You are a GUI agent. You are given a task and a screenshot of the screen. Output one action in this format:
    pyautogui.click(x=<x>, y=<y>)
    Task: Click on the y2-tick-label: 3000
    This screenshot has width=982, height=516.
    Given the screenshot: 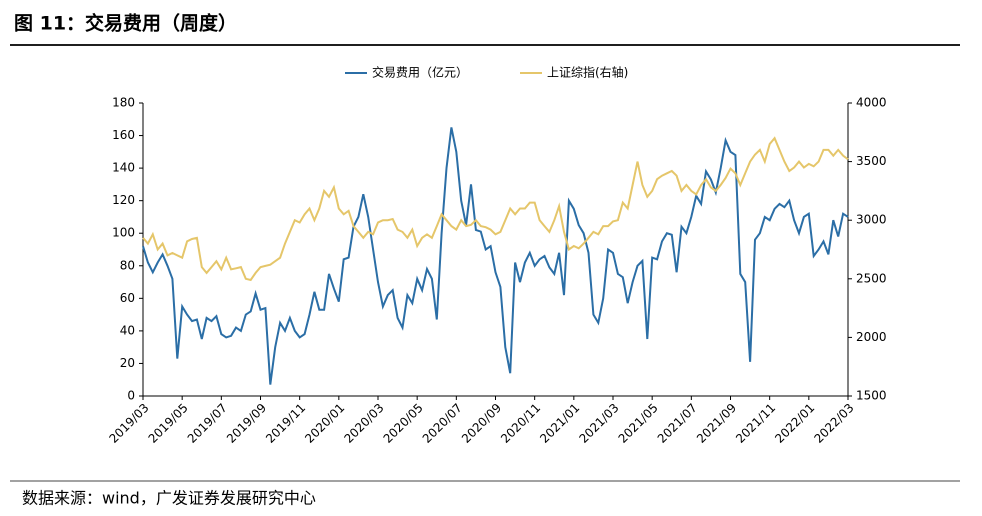 What is the action you would take?
    pyautogui.click(x=871, y=220)
    